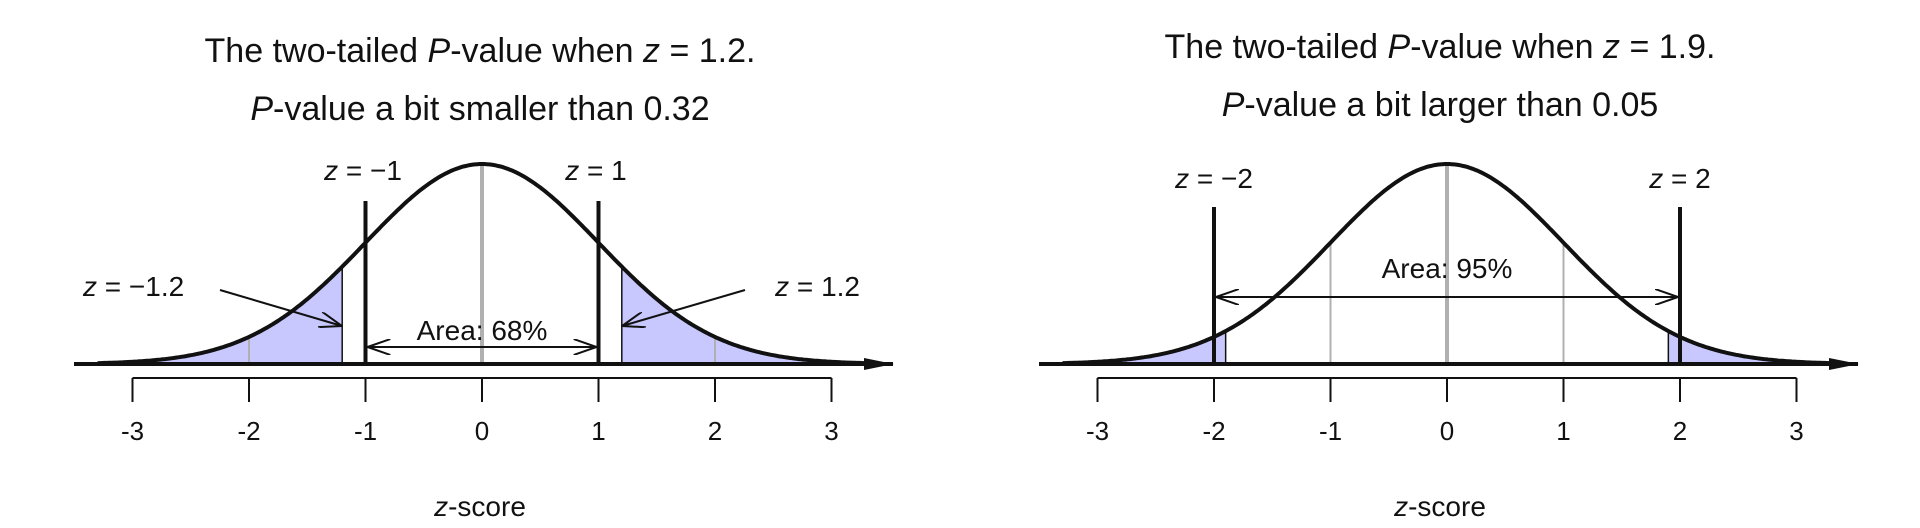 This screenshot has width=1920, height=528. What do you see at coordinates (1440, 105) in the screenshot?
I see `chart-title-line2: P-value a bit larger than 0.05` at bounding box center [1440, 105].